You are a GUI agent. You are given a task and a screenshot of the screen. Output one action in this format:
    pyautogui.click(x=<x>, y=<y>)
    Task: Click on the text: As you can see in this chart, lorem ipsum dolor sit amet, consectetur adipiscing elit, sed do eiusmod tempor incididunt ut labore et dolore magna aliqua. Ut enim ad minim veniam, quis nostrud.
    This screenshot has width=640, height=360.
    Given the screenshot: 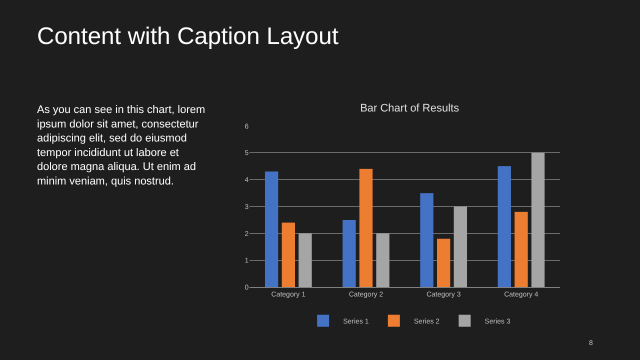 What is the action you would take?
    pyautogui.click(x=121, y=146)
    